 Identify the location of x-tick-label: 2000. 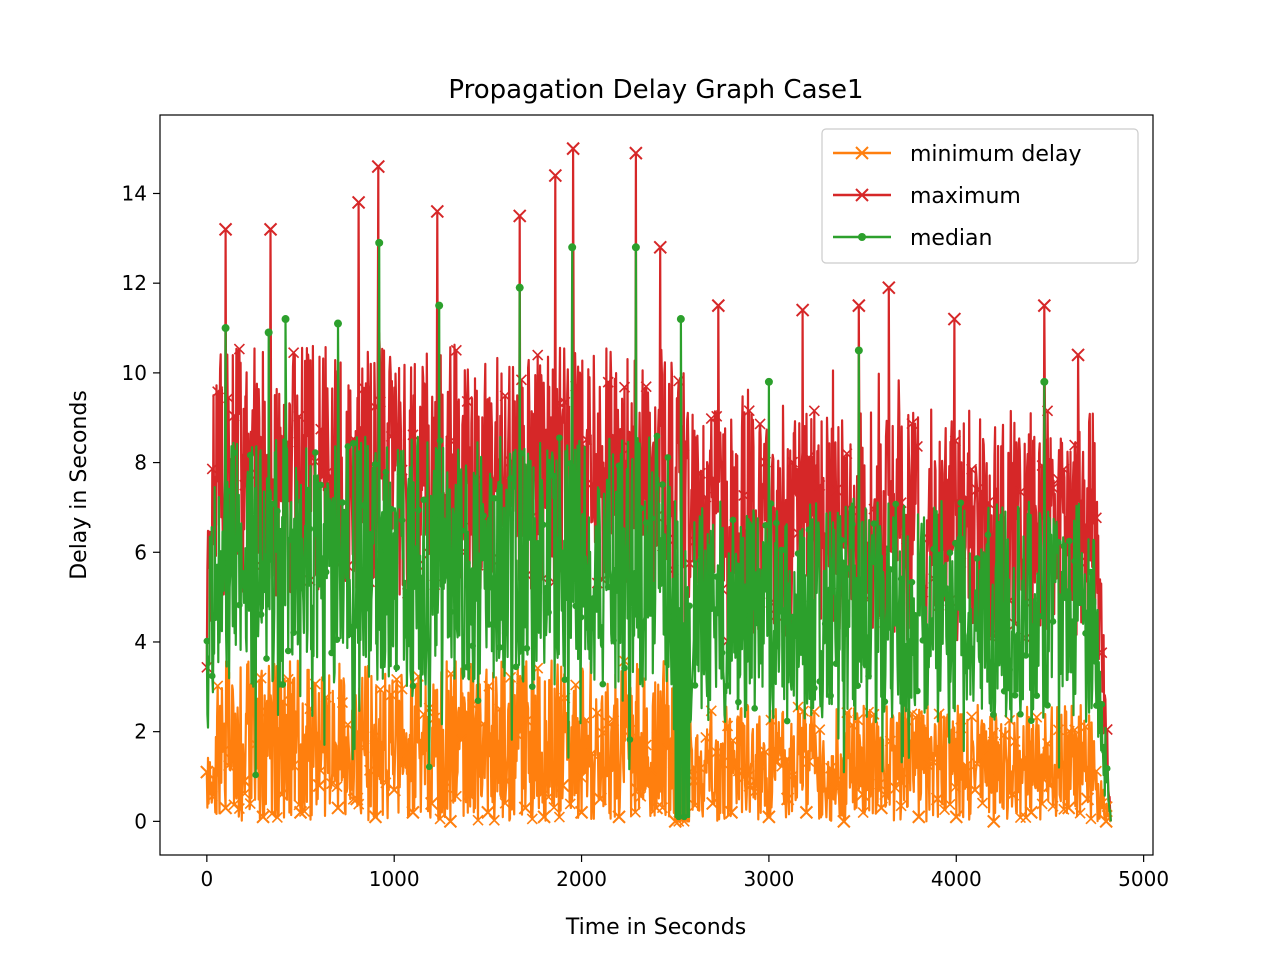
(581, 879).